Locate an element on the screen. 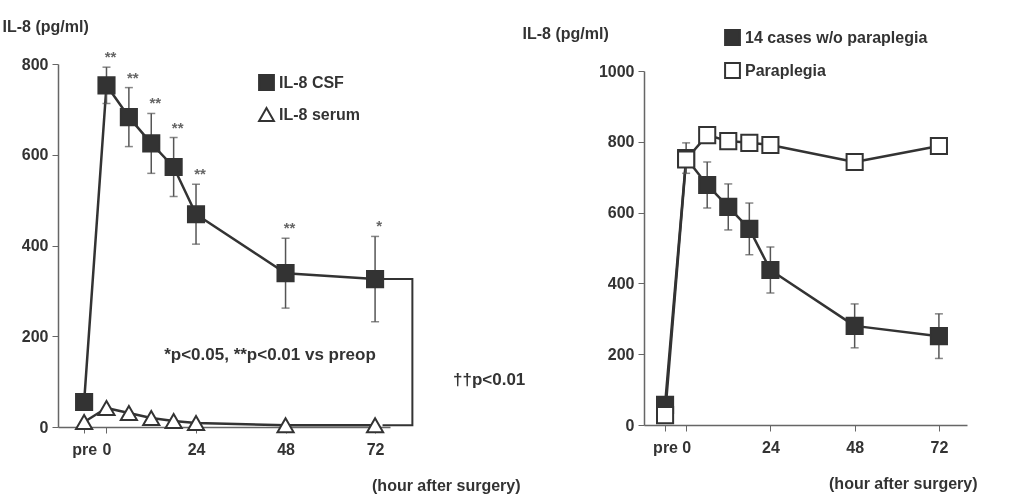 This screenshot has height=501, width=1030. text: ††p<0.01 is located at coordinates (489, 379).